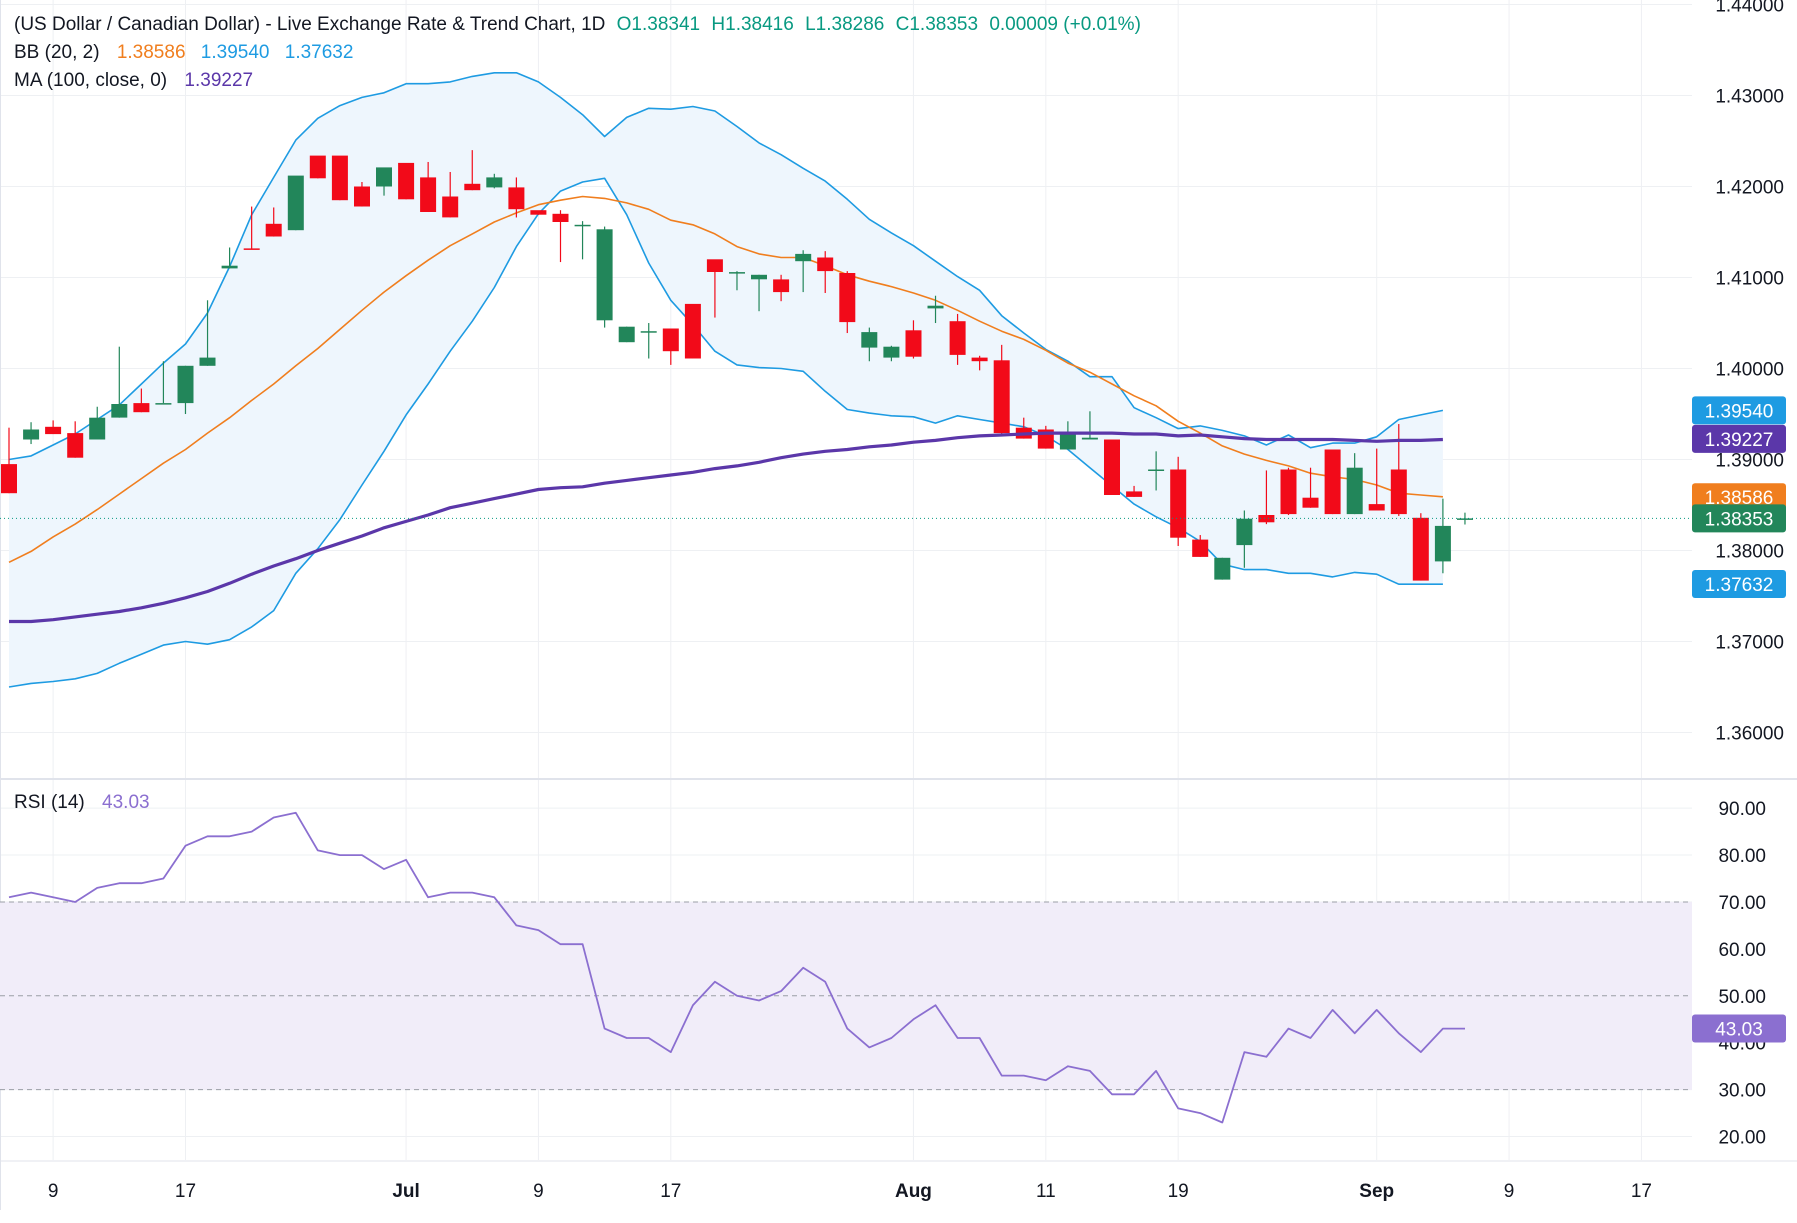 The height and width of the screenshot is (1223, 1797). What do you see at coordinates (1739, 518) in the screenshot?
I see `close-badge: 1.38353` at bounding box center [1739, 518].